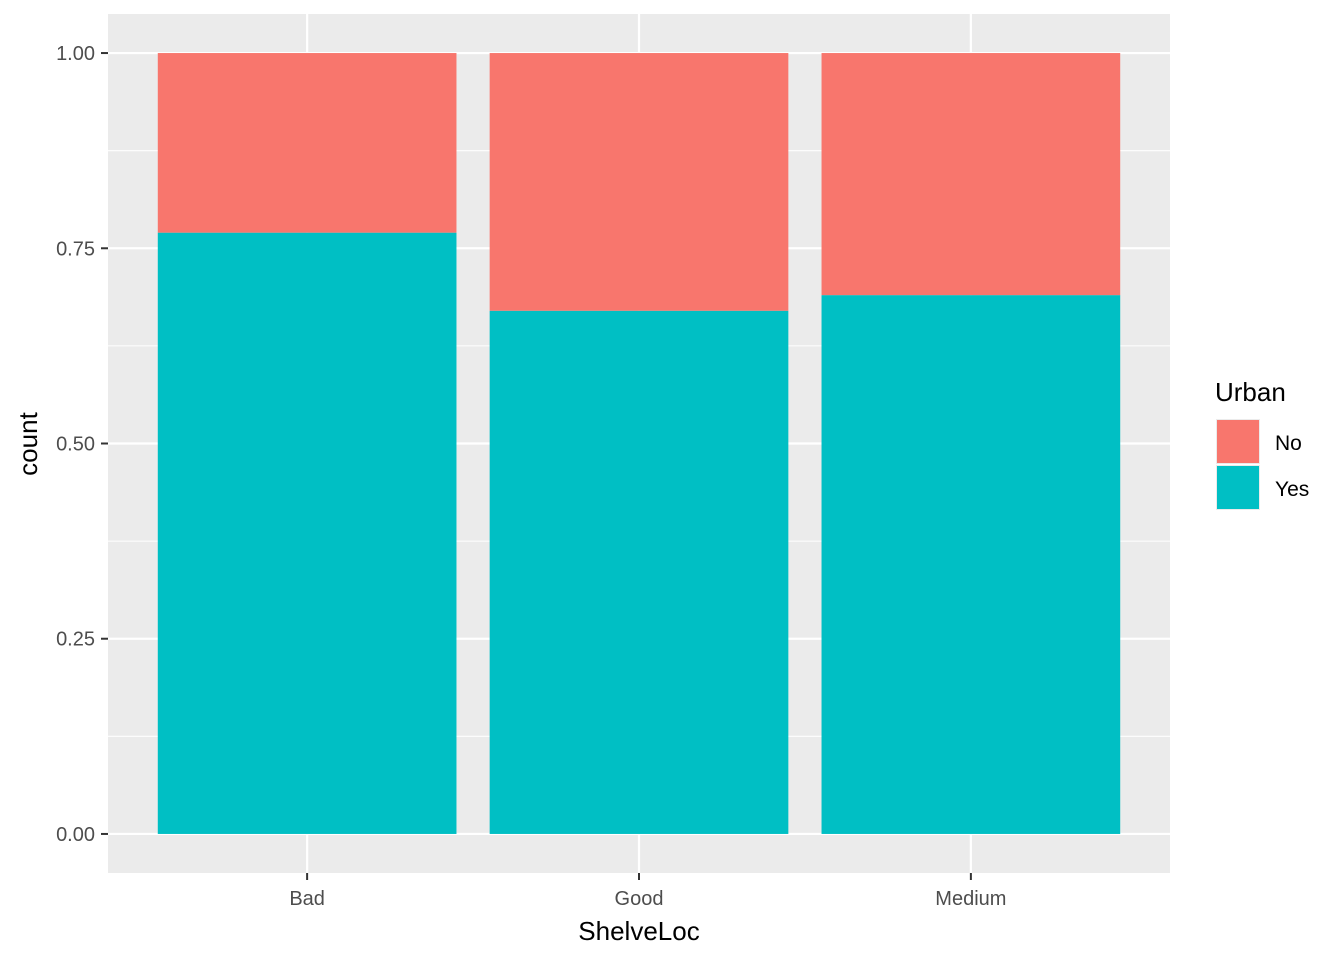 This screenshot has width=1344, height=960. I want to click on bar-bad-no, so click(307, 143).